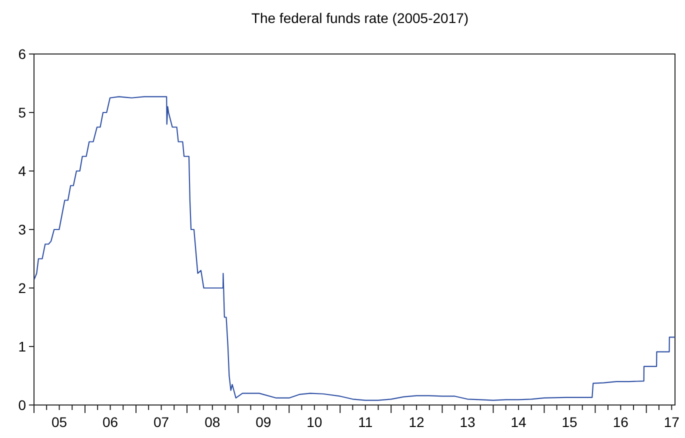  I want to click on chart-title: The federal funds rate (2005-2017), so click(360, 18).